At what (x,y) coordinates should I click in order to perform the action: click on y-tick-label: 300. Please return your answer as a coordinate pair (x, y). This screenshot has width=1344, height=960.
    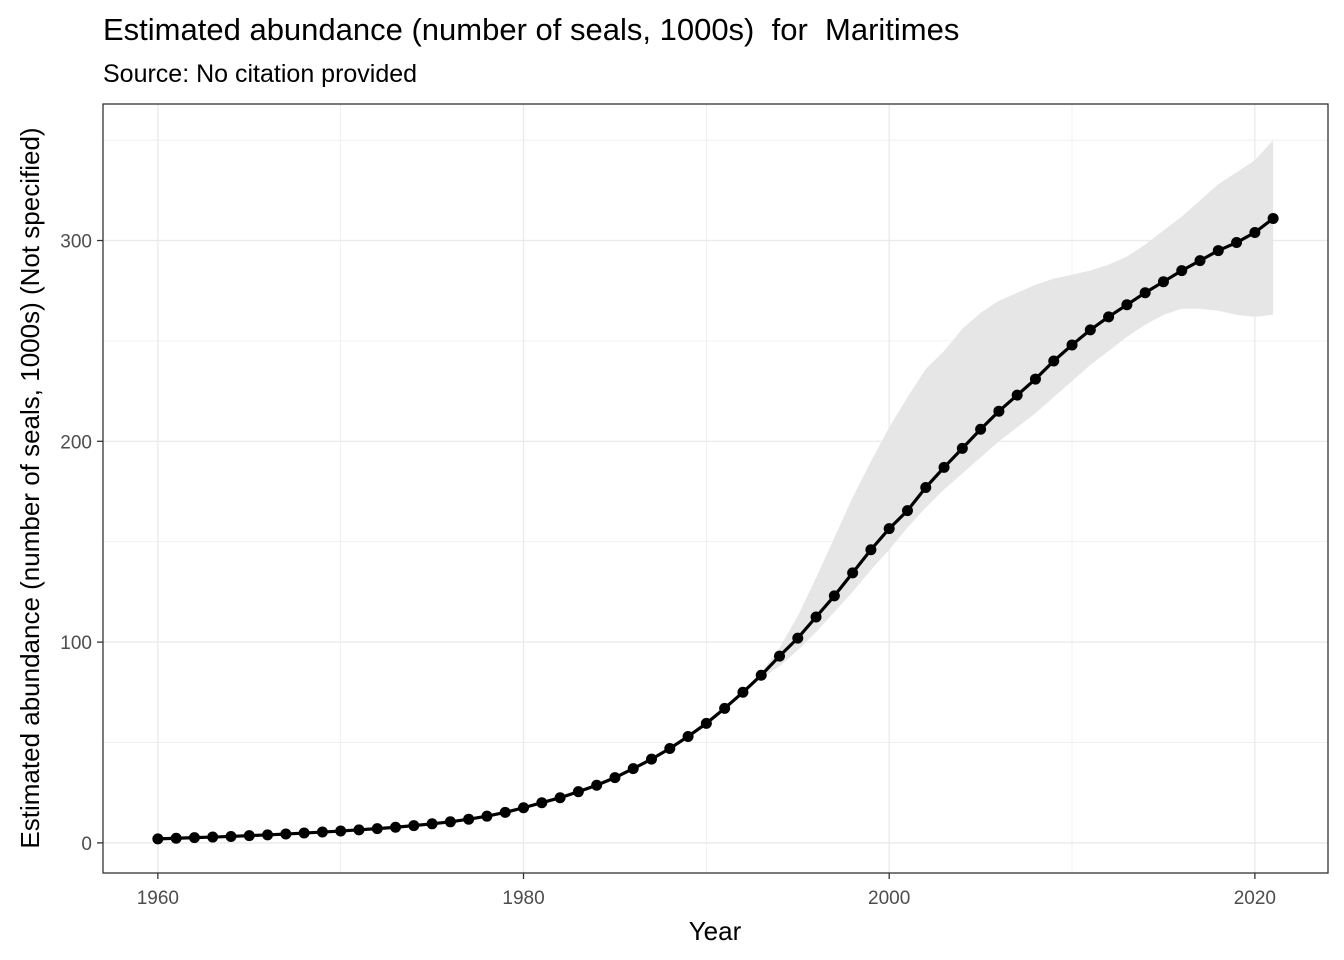
    Looking at the image, I should click on (76, 242).